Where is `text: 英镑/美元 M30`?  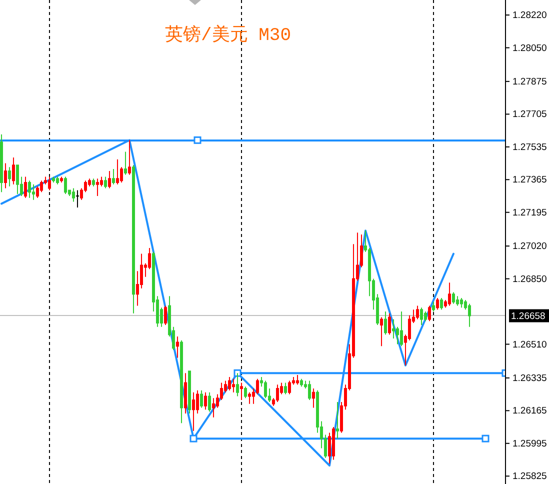
text: 英镑/美元 M30 is located at coordinates (228, 35).